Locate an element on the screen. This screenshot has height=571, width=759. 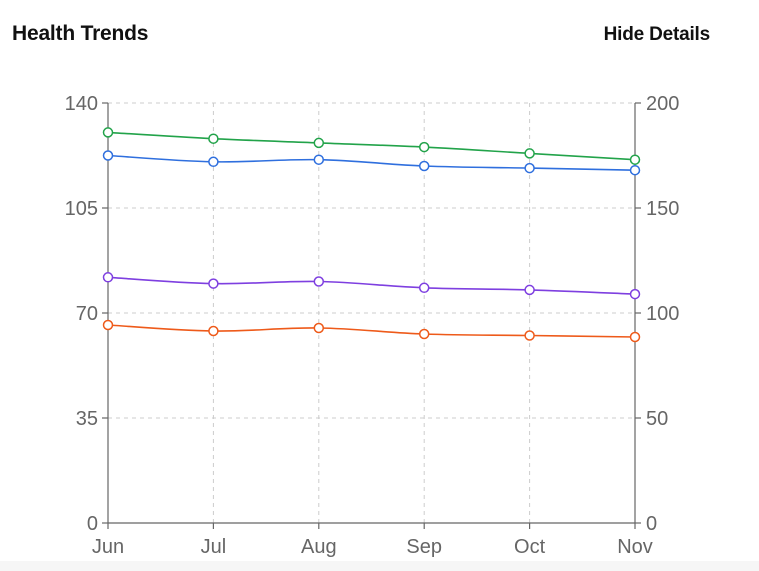
right-axis-tick-label: 150 is located at coordinates (662, 209).